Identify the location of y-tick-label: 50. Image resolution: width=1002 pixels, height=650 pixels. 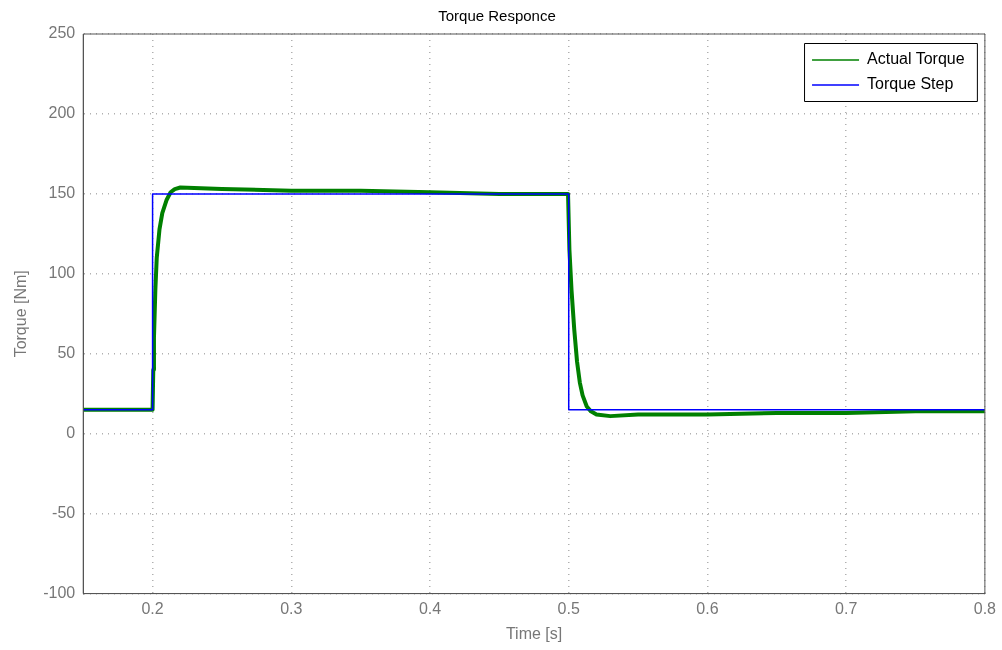
(66, 353).